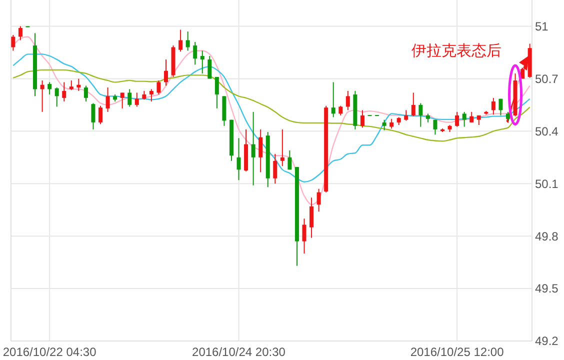  What do you see at coordinates (547, 236) in the screenshot?
I see `y-tick-label: 49.8` at bounding box center [547, 236].